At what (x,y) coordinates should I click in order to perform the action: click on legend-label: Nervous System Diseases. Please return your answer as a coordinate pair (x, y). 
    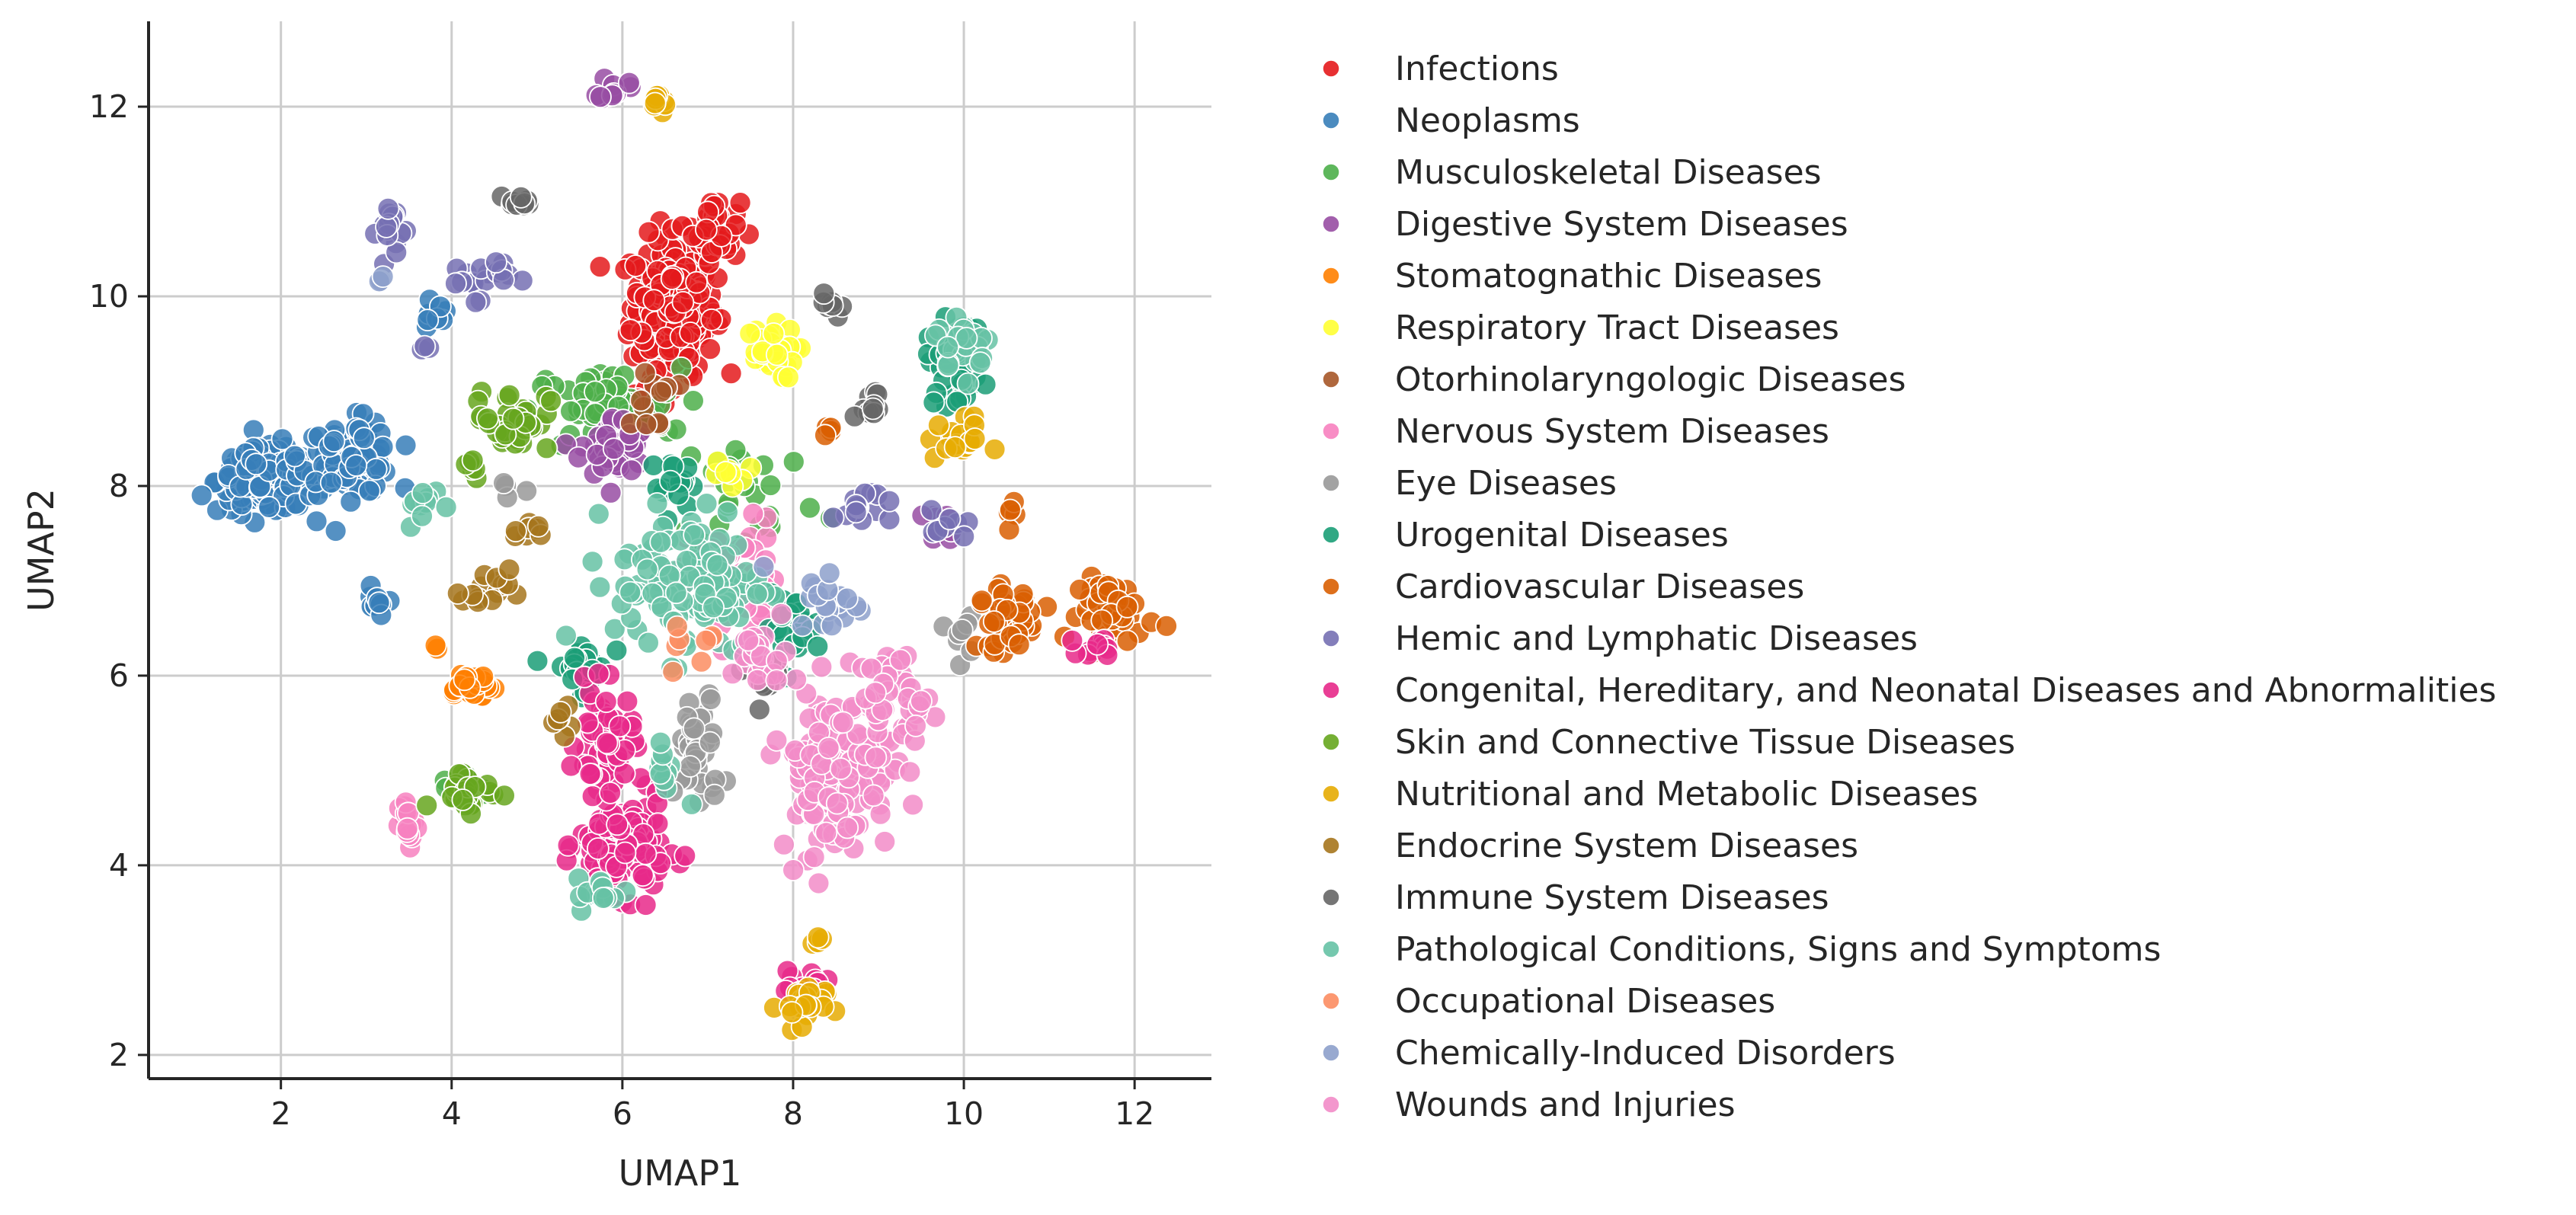
    Looking at the image, I should click on (1612, 431).